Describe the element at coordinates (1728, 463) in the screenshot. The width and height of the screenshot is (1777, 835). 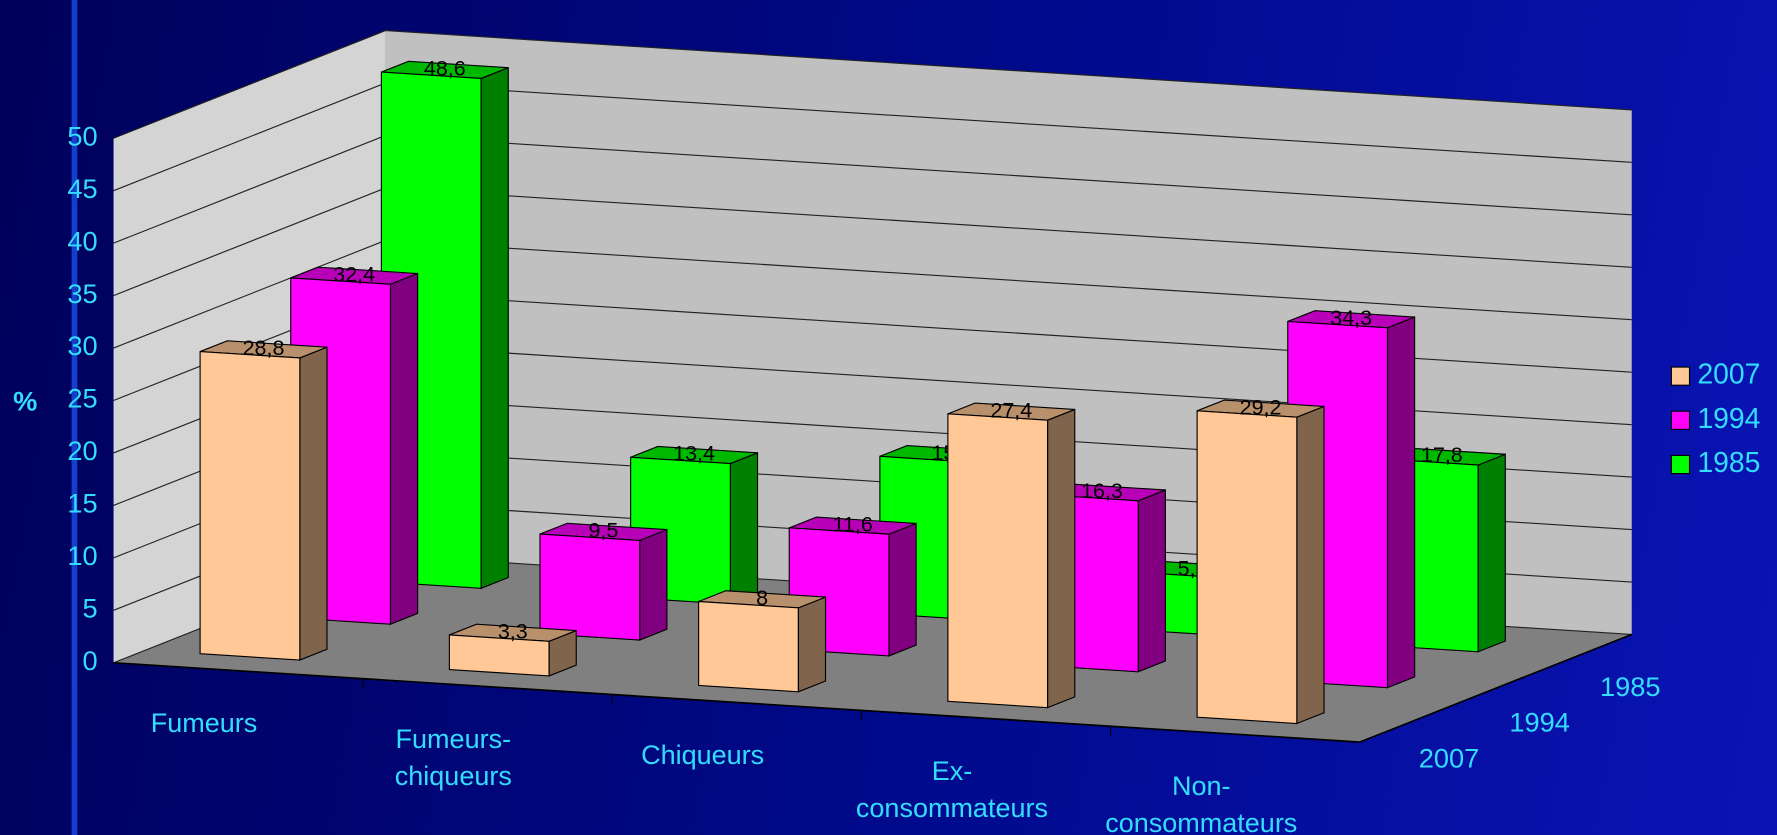
I see `legend-label: 1985` at that location.